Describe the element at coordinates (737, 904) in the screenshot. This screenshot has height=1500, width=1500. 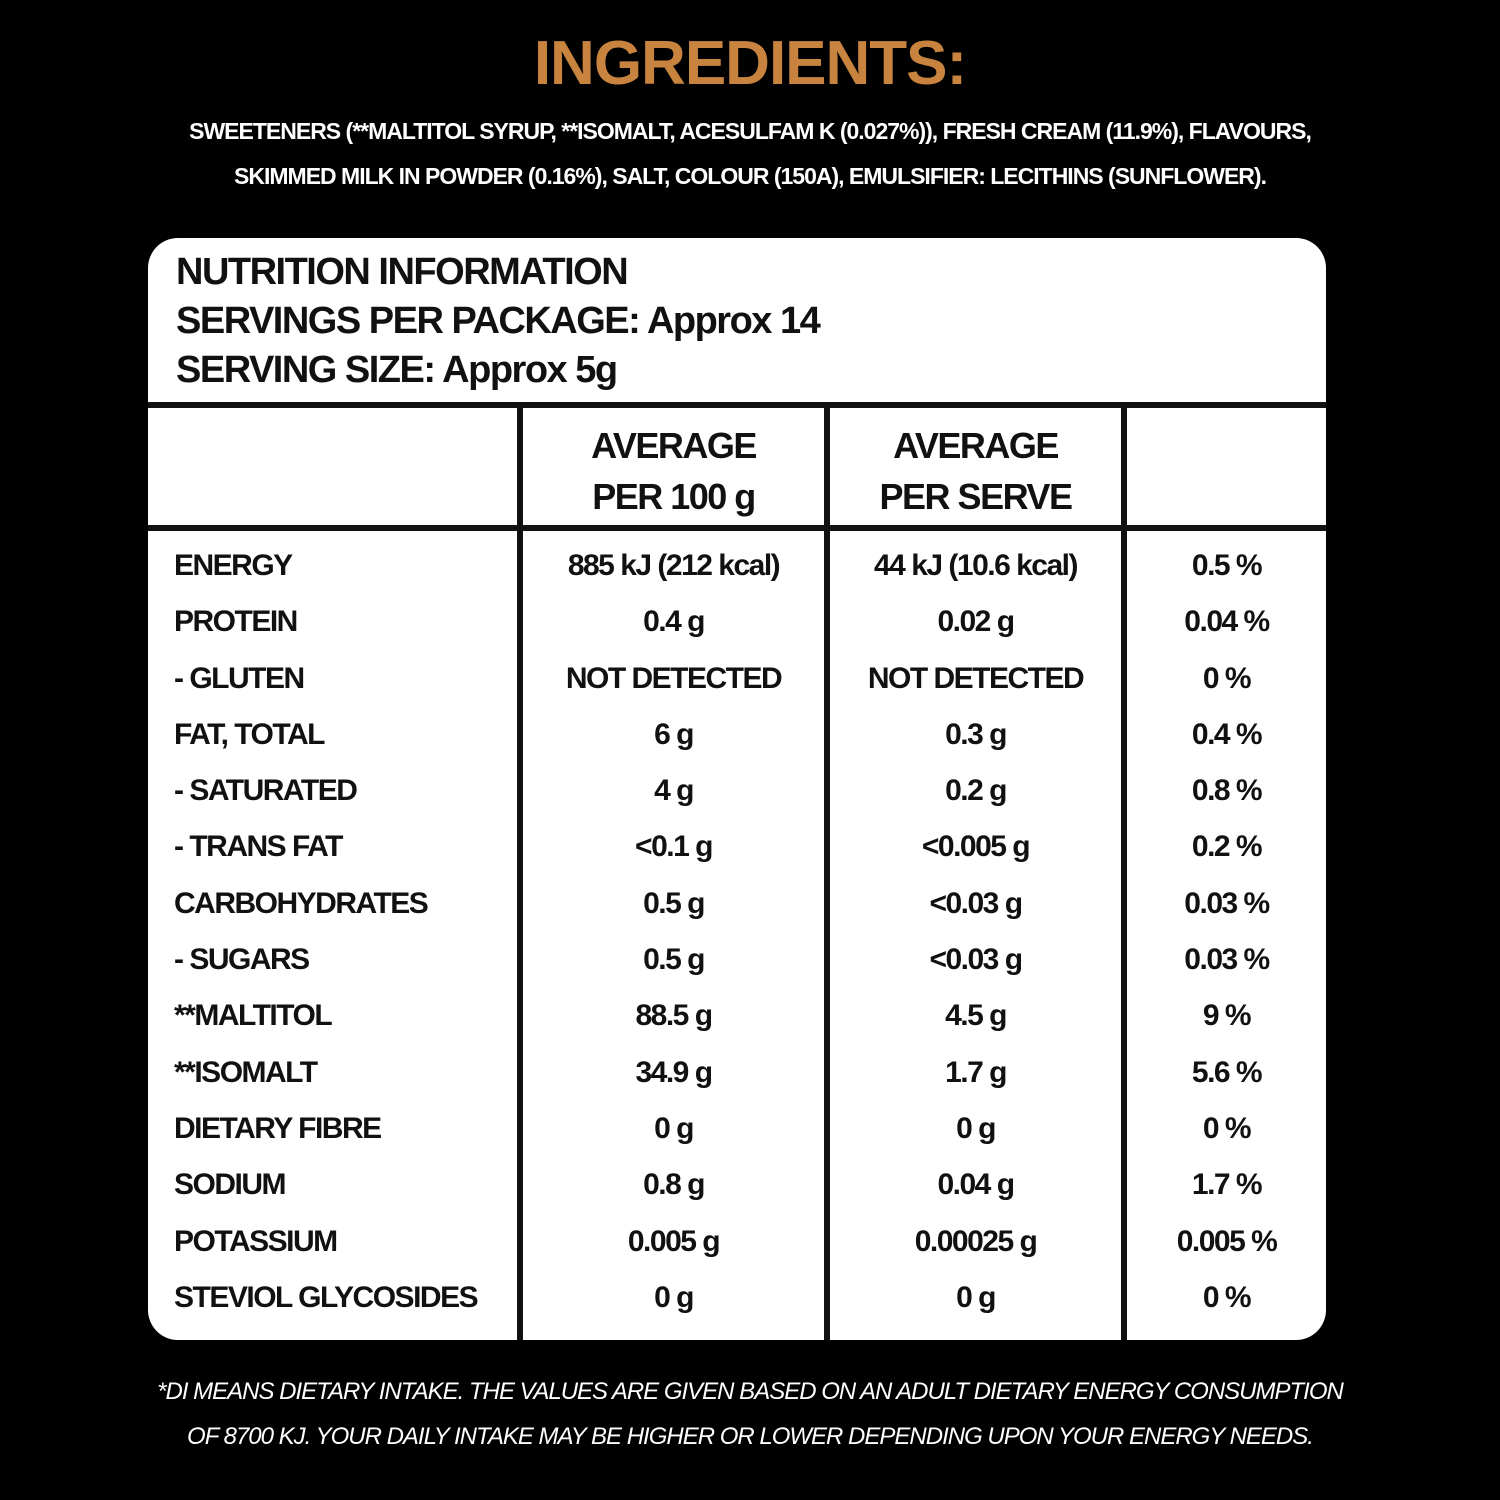
I see `table-row: CARBOHYDRATES 0.5 g <0.03 g 0.03 %` at that location.